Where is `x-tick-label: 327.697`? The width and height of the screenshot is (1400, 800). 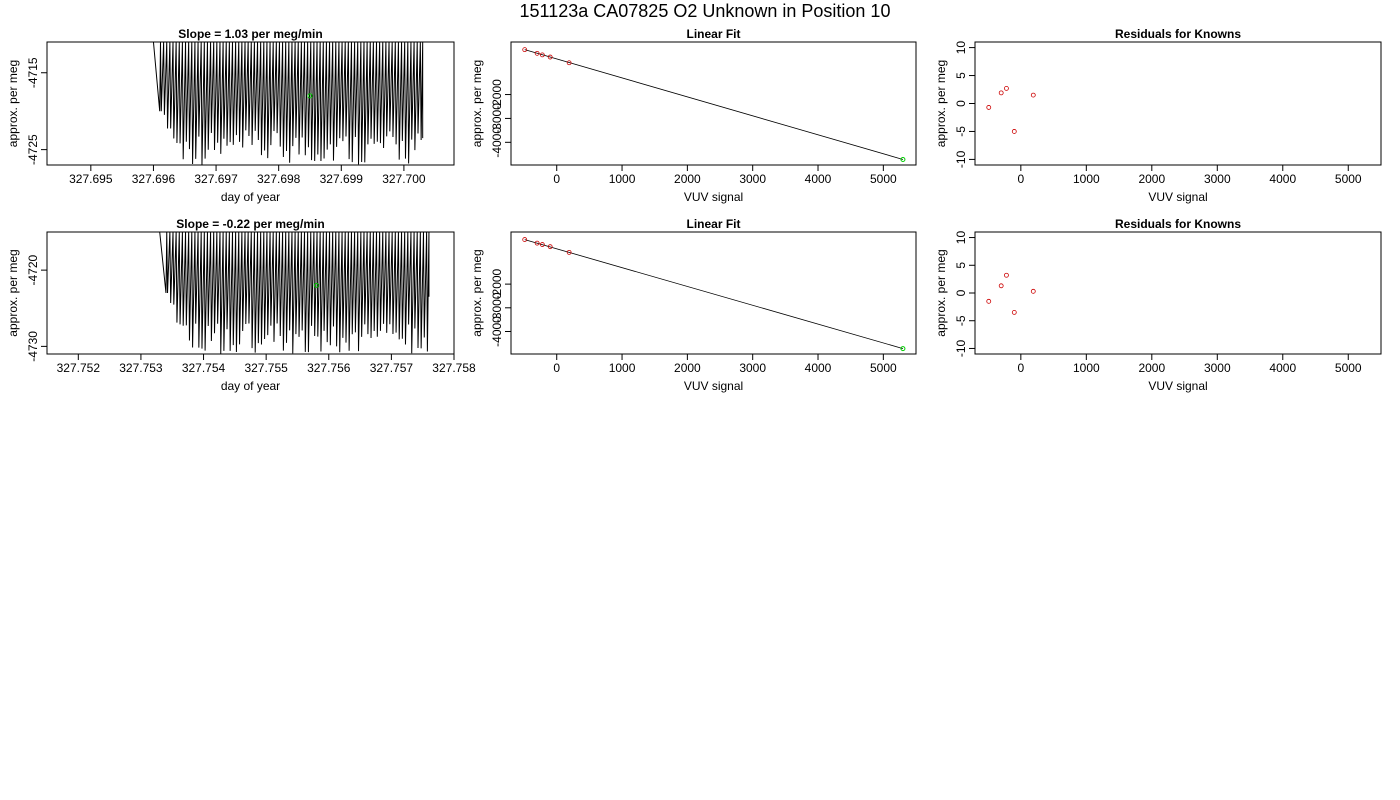
x-tick-label: 327.697 is located at coordinates (216, 179).